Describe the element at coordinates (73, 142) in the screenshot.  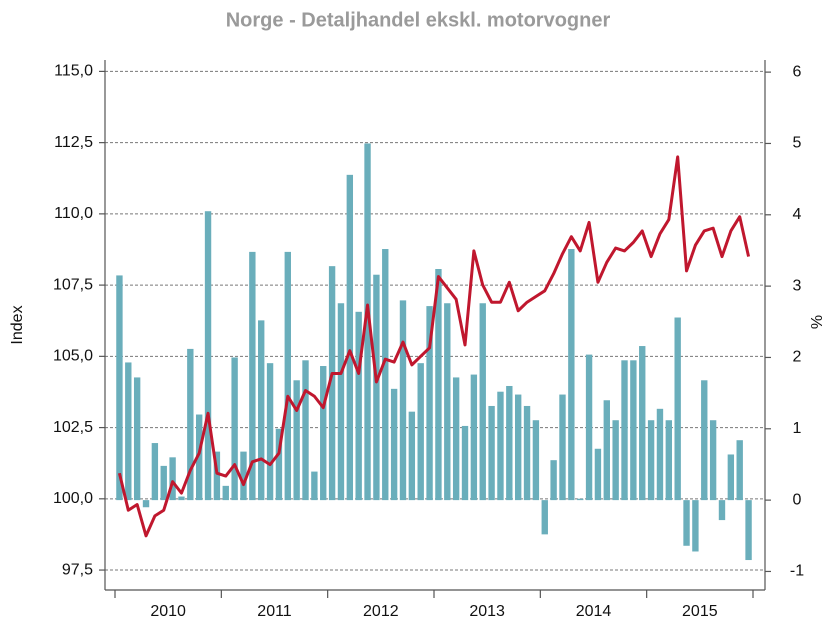
I see `y-tick-label: 112,5` at that location.